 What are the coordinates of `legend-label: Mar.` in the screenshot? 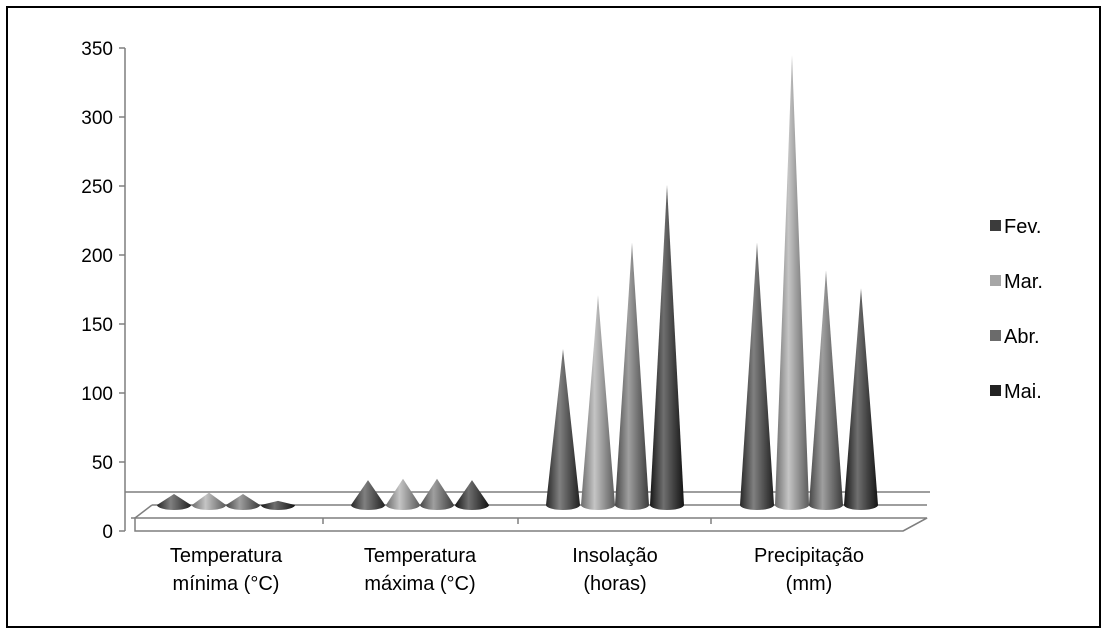 It's located at (1023, 282).